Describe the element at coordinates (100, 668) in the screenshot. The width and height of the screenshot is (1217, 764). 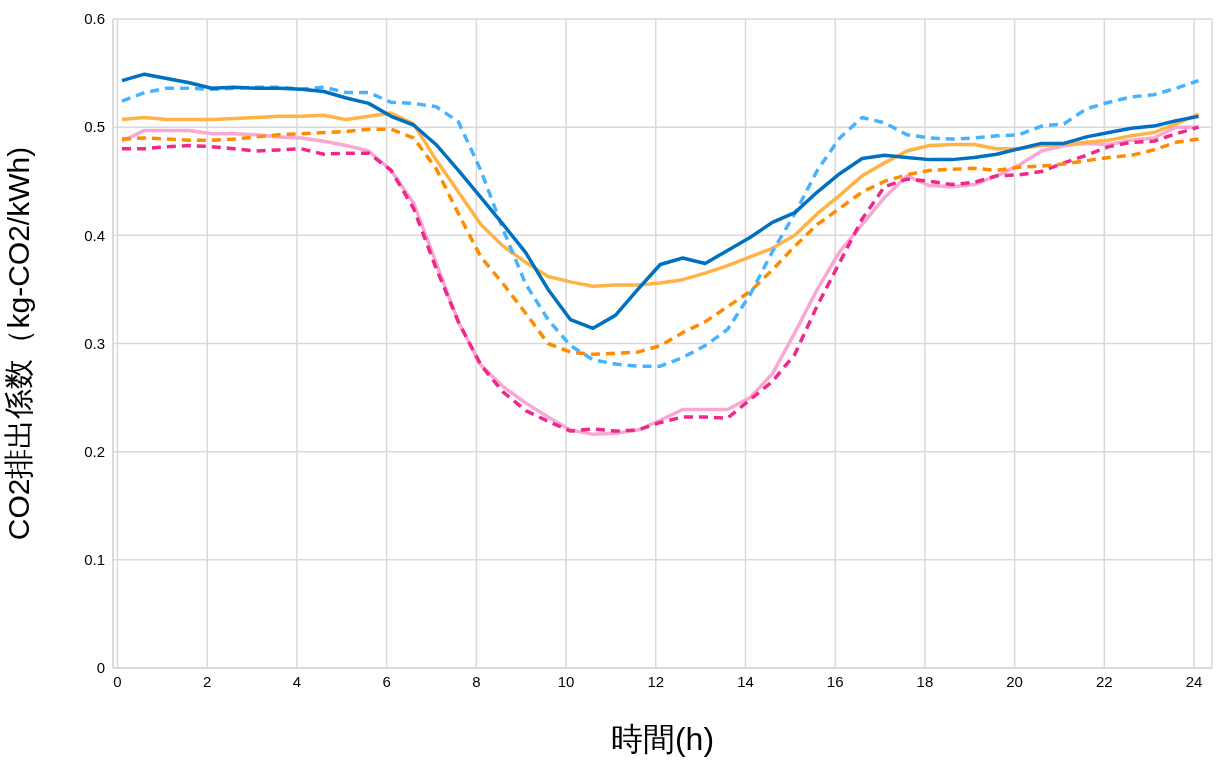
I see `y-tick-label: 0` at that location.